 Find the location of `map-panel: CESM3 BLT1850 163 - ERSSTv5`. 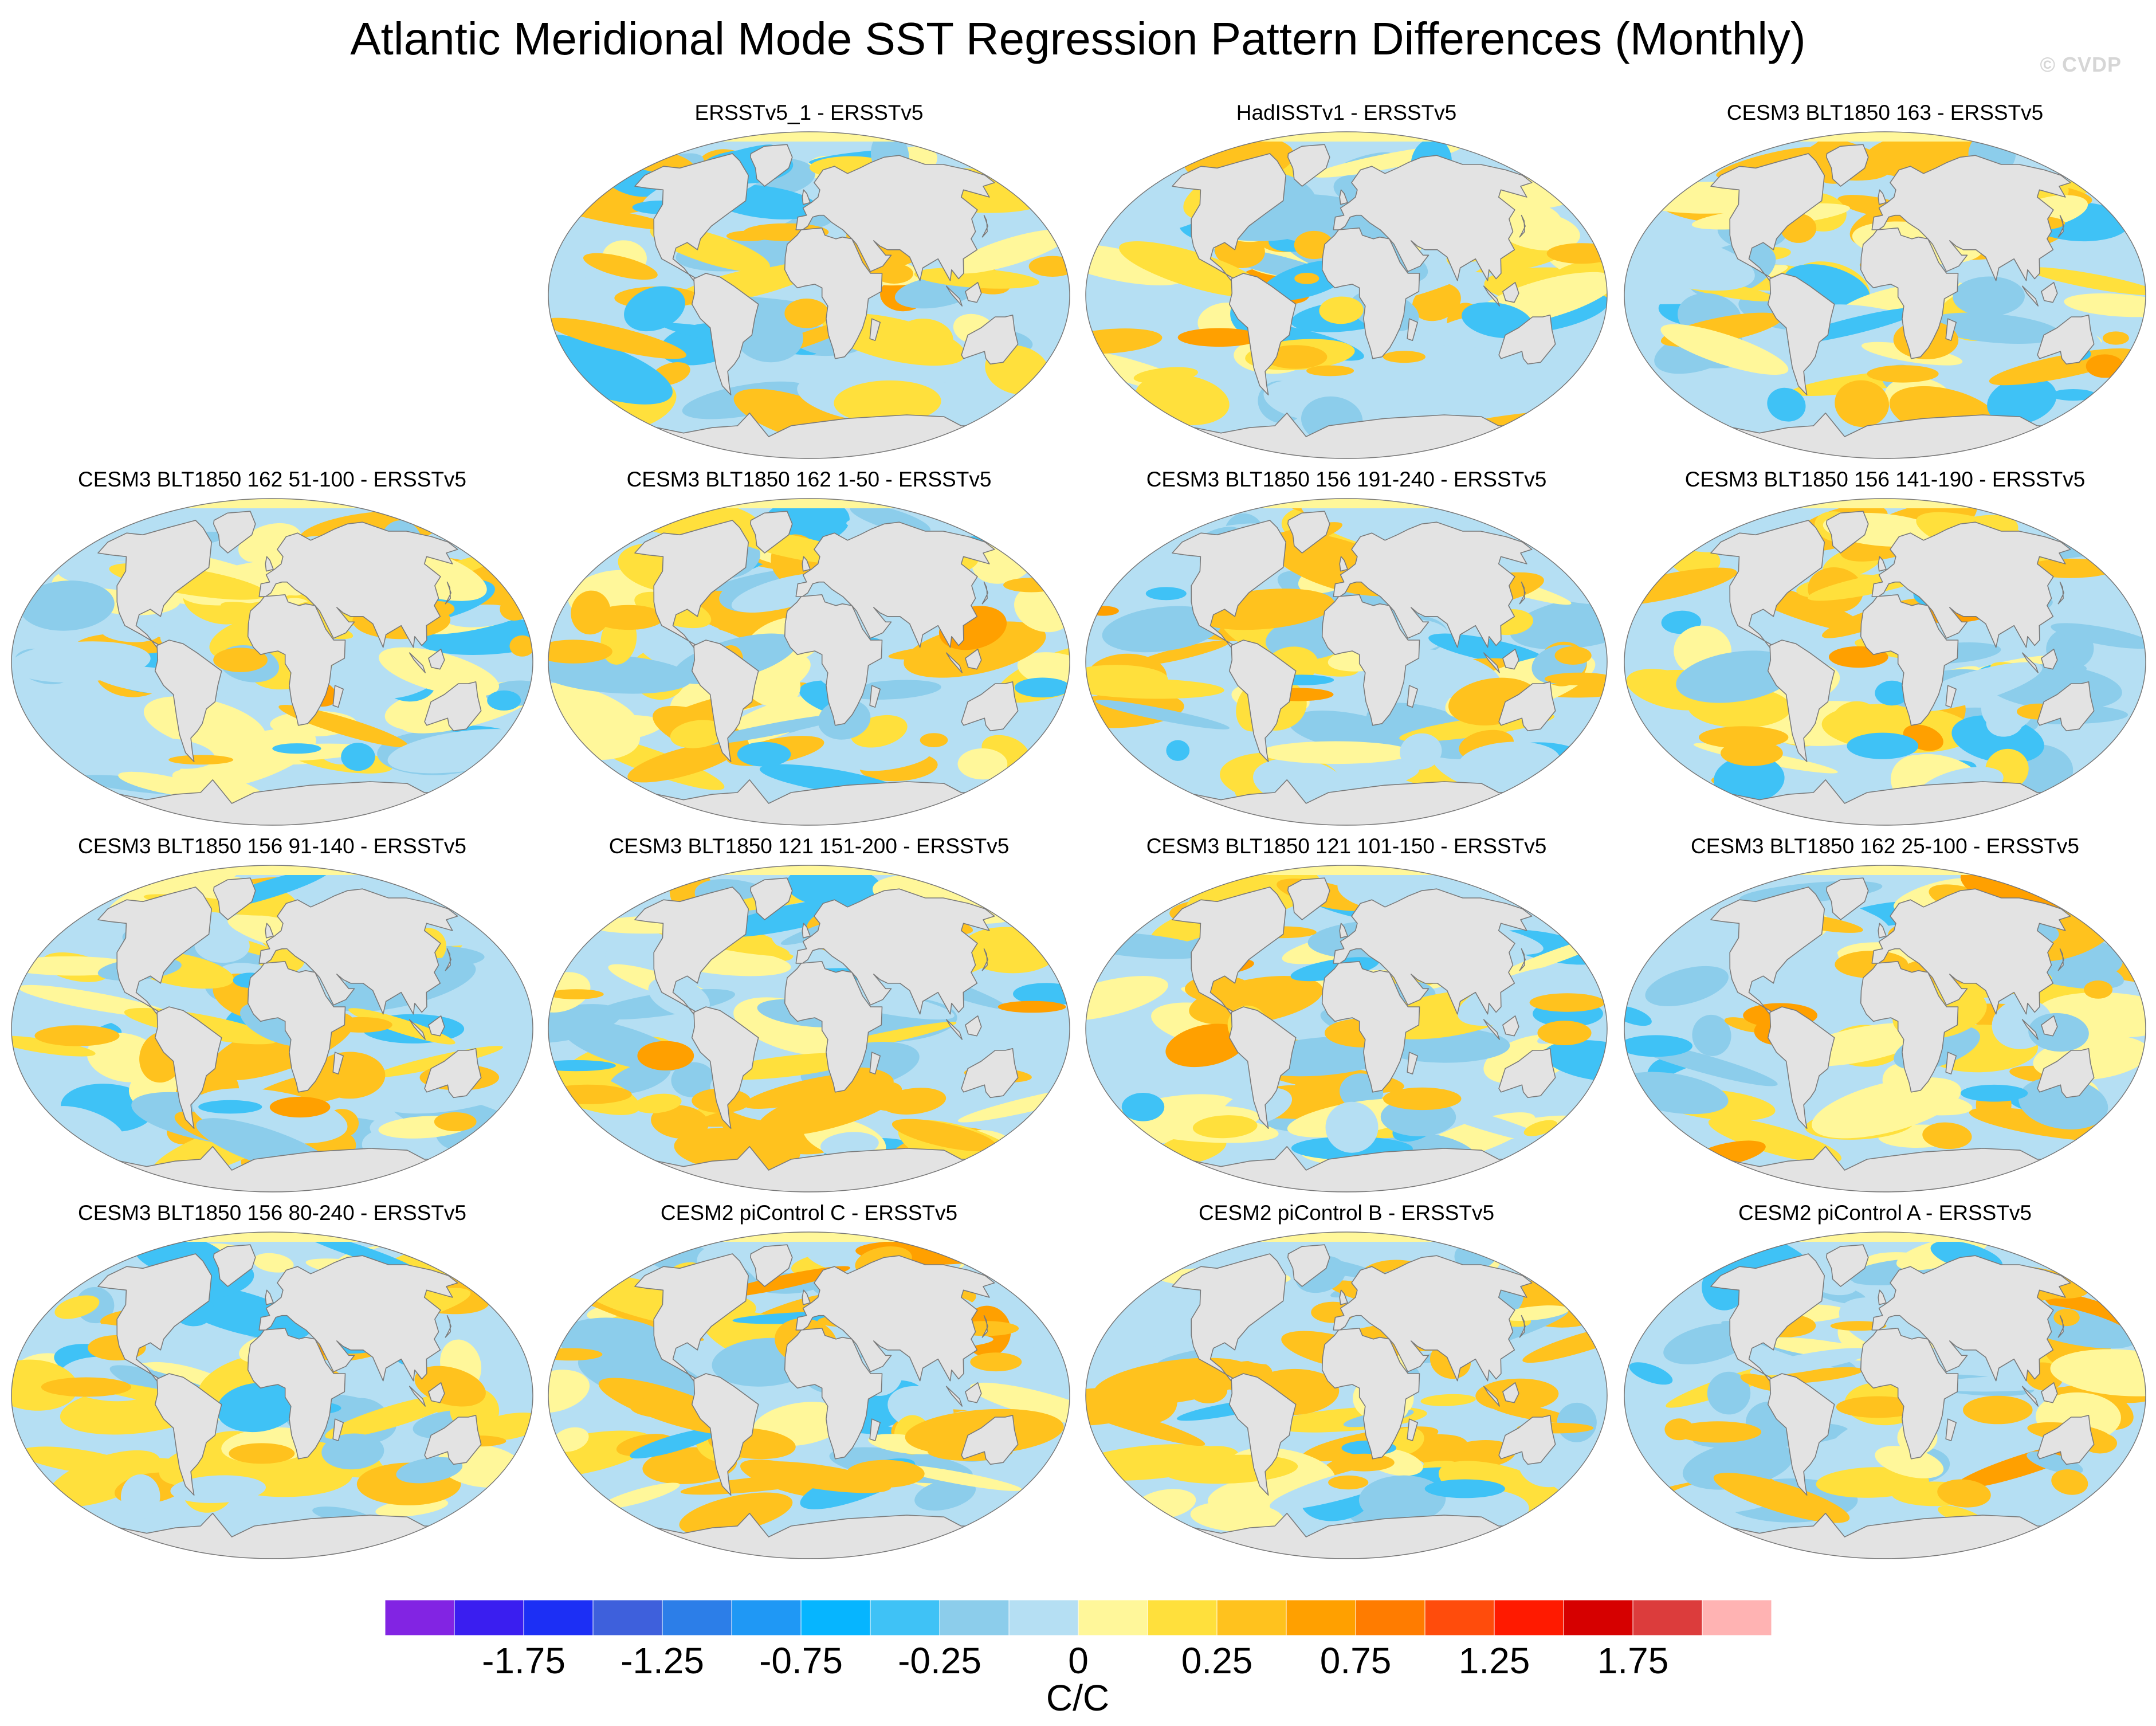

map-panel: CESM3 BLT1850 163 - ERSSTv5 is located at coordinates (1885, 280).